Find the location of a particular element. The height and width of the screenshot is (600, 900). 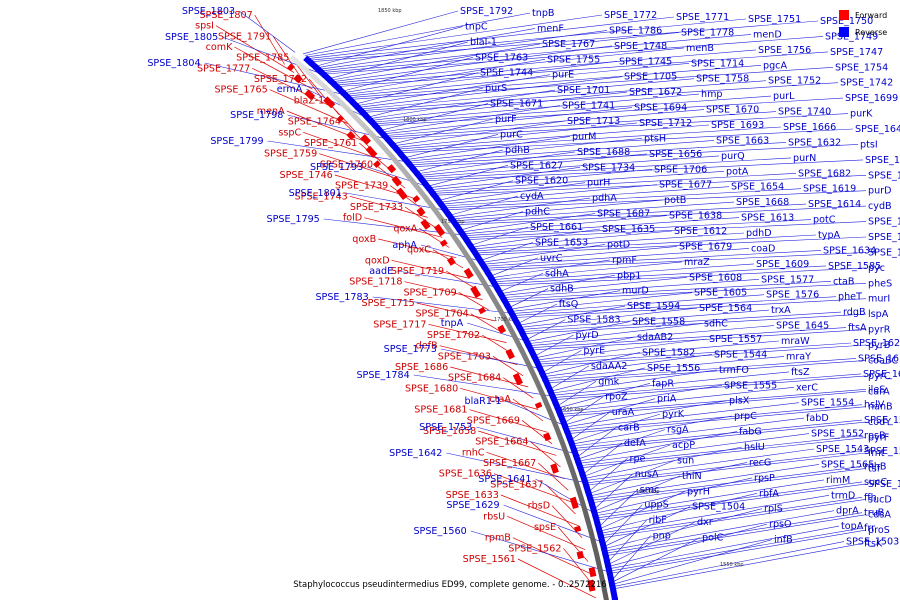

forward-gene-label: folD is located at coordinates (352, 218).